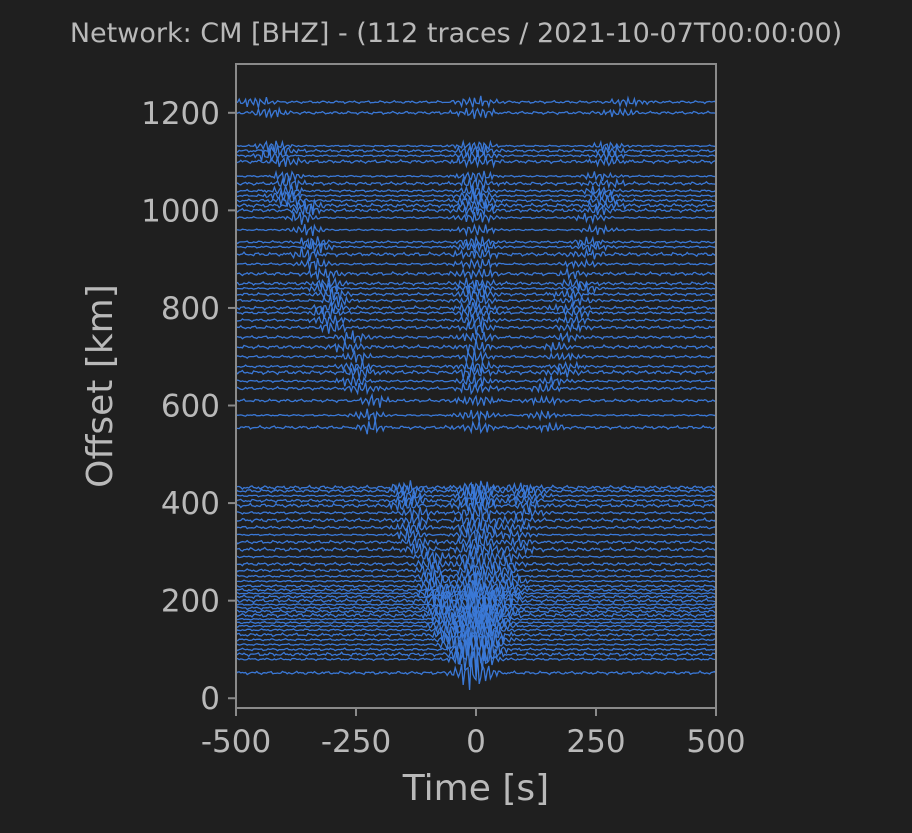 The height and width of the screenshot is (833, 912). What do you see at coordinates (190, 309) in the screenshot?
I see `y-tick-label: 800` at bounding box center [190, 309].